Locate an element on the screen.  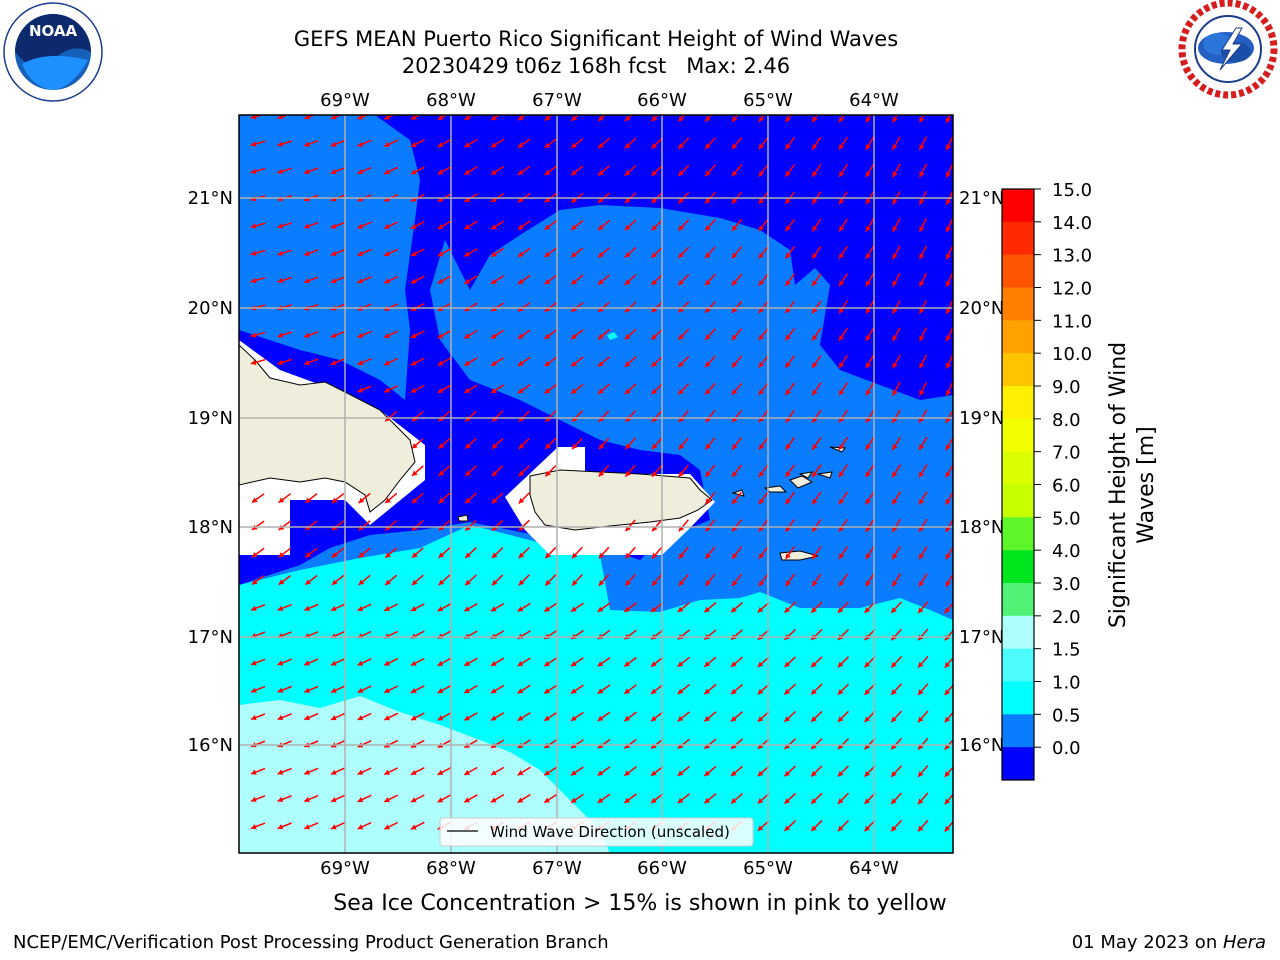
chart-subtitle-forecast: 20230429 t06z 168h fcst Max: 2.46 is located at coordinates (596, 66).